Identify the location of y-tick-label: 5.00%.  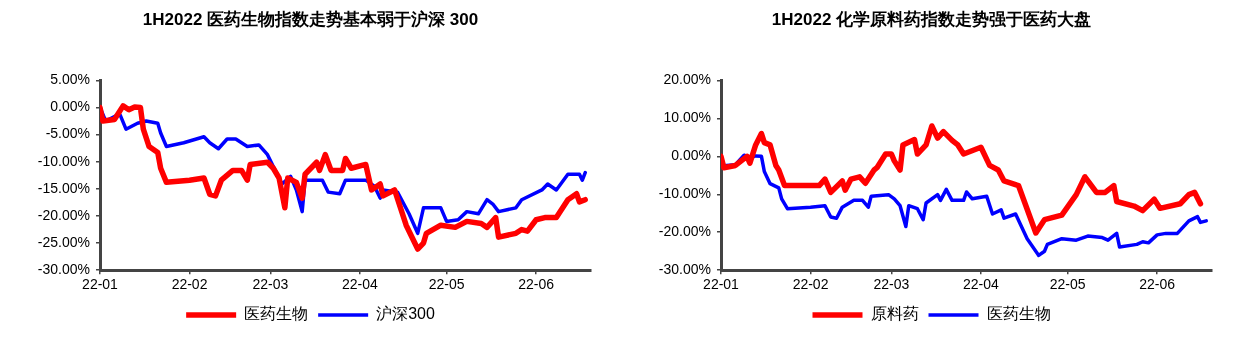
(70, 79).